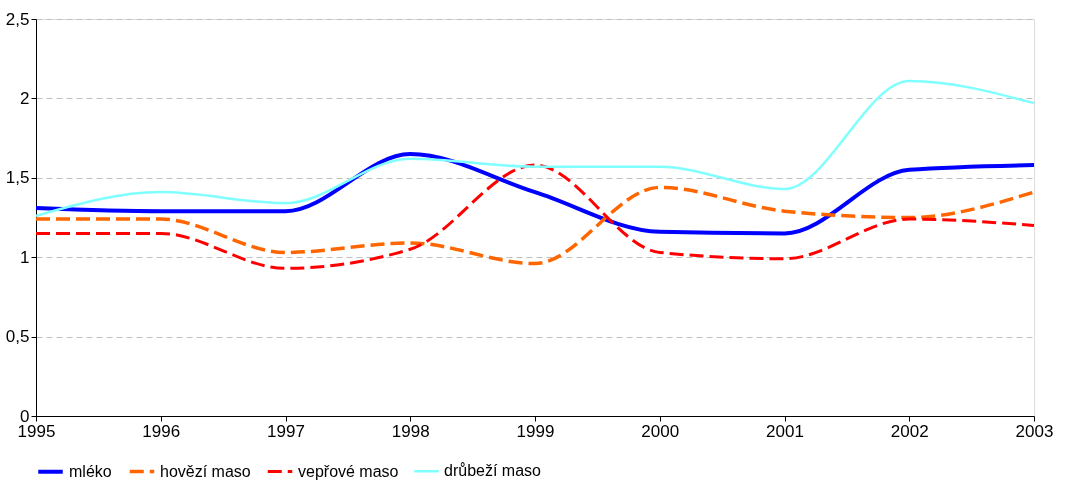 This screenshot has width=1083, height=485. What do you see at coordinates (17, 19) in the screenshot?
I see `y-tick-label: 2,5` at bounding box center [17, 19].